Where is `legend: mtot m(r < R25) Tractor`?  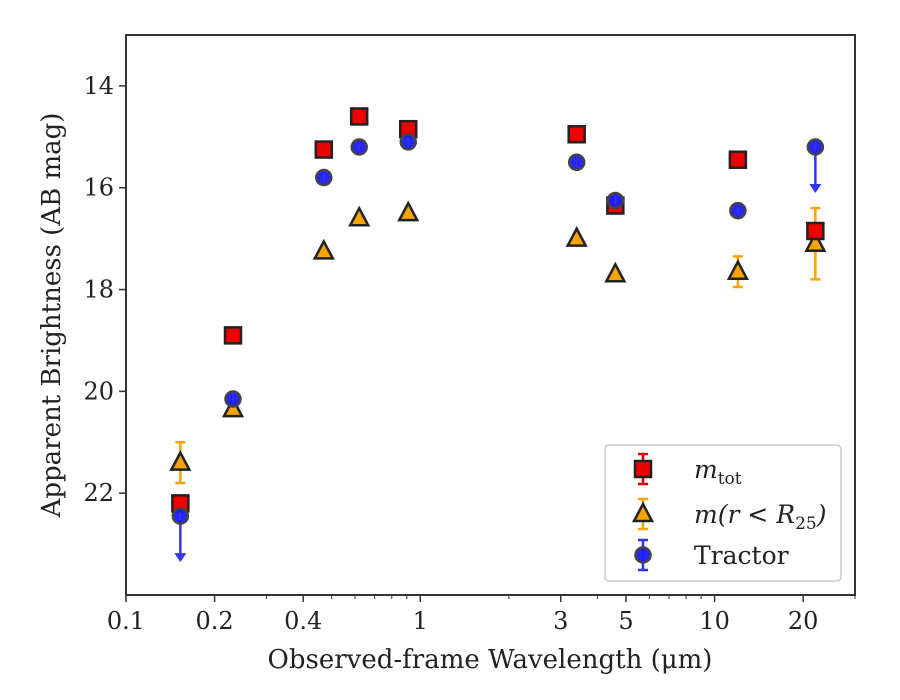
legend: mtot m(r < R25) Tractor is located at coordinates (723, 513).